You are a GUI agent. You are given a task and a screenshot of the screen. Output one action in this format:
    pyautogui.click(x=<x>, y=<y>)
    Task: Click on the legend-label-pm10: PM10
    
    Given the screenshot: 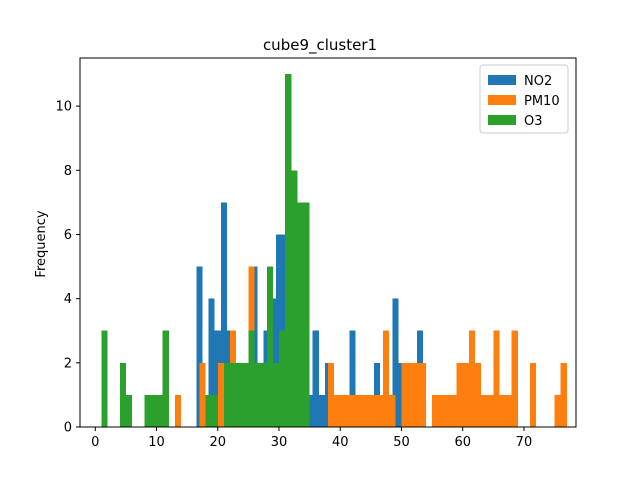 What is the action you would take?
    pyautogui.click(x=542, y=101)
    